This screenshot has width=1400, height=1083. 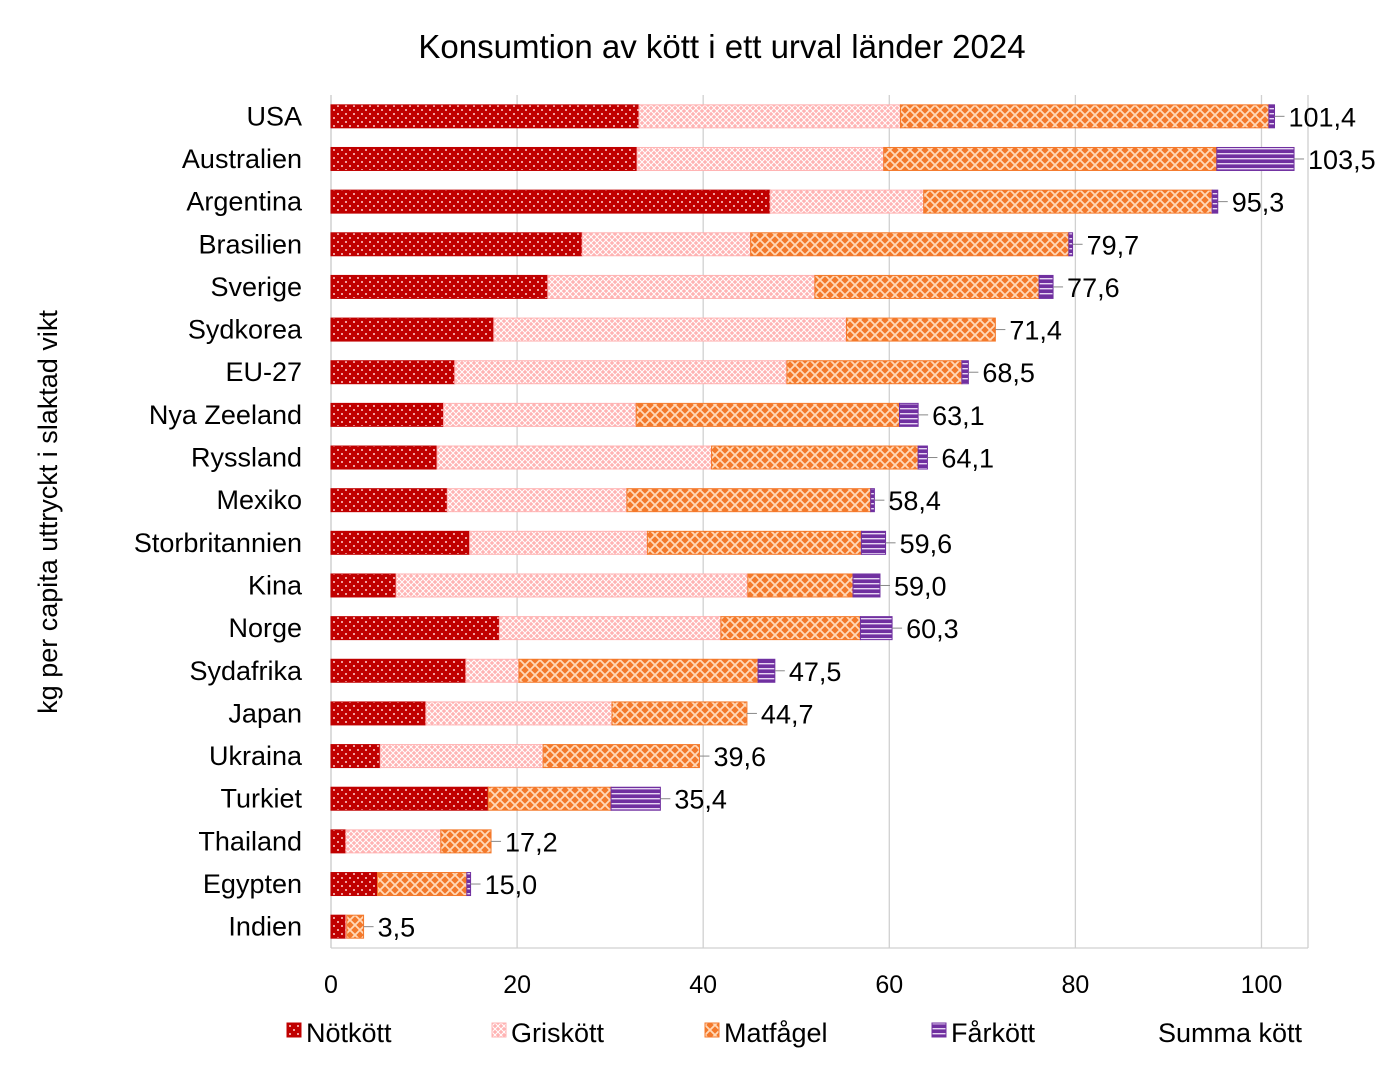 What do you see at coordinates (787, 714) in the screenshot?
I see `total-label: 44,7` at bounding box center [787, 714].